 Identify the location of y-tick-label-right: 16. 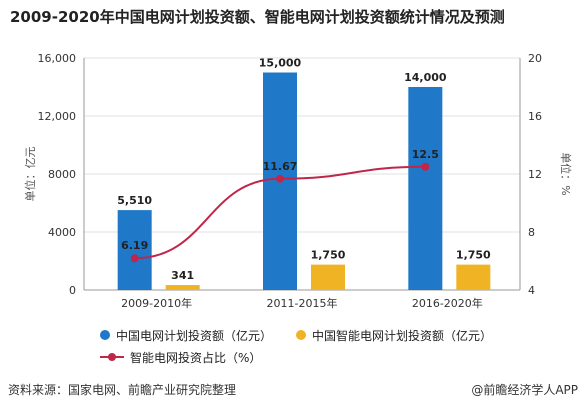
(535, 116).